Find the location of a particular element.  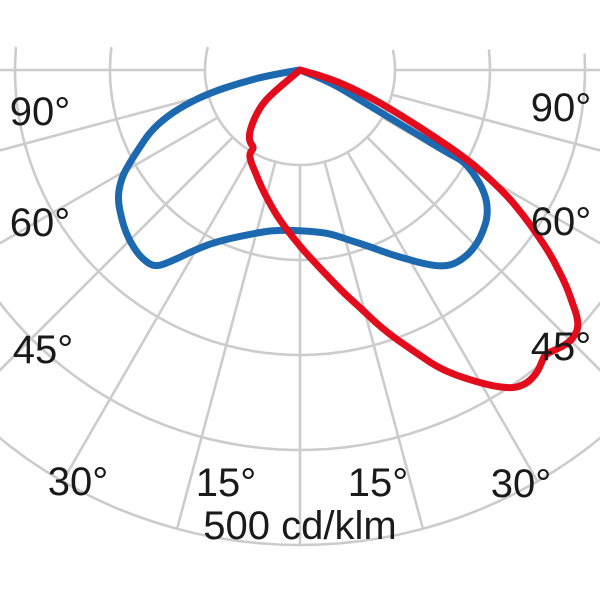

angle-tick-label-left: 30° is located at coordinates (78, 482).